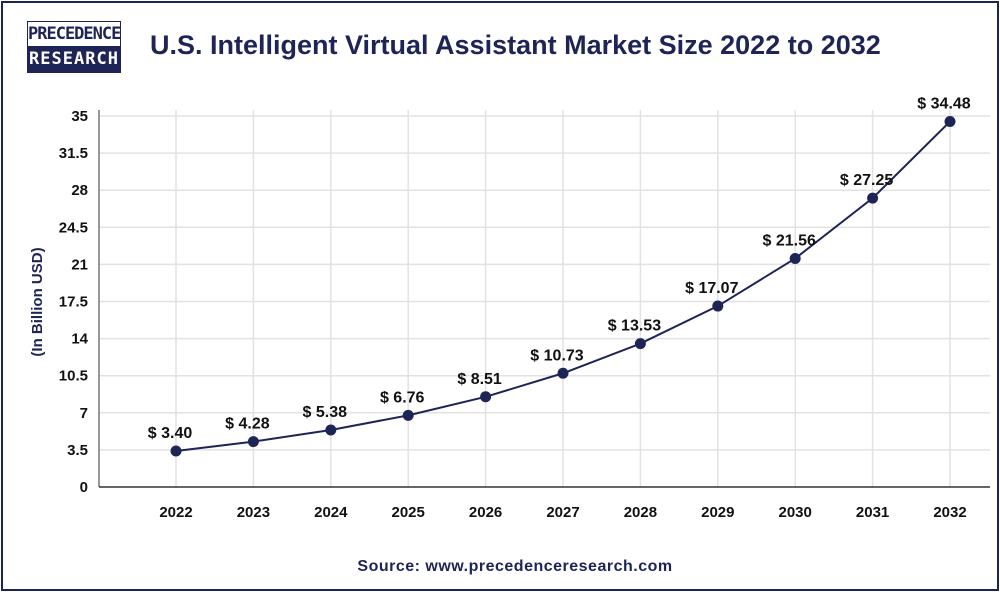  I want to click on y-tick-label: 31.5, so click(73, 153).